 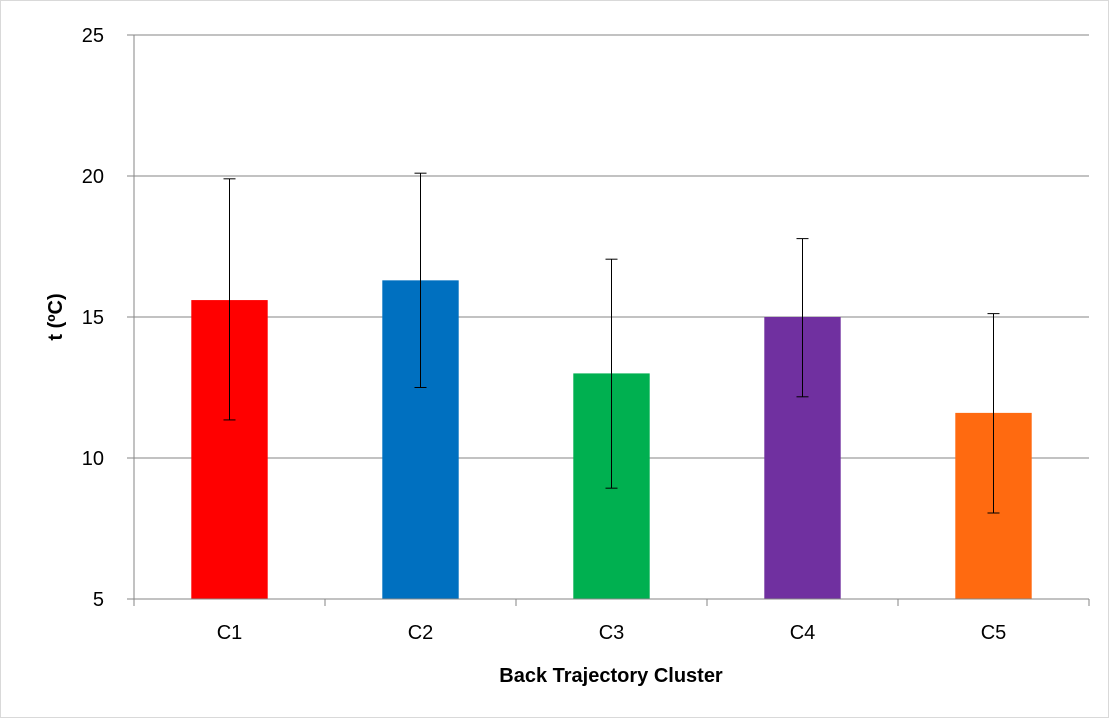 What do you see at coordinates (230, 633) in the screenshot?
I see `x-tick-label: C1` at bounding box center [230, 633].